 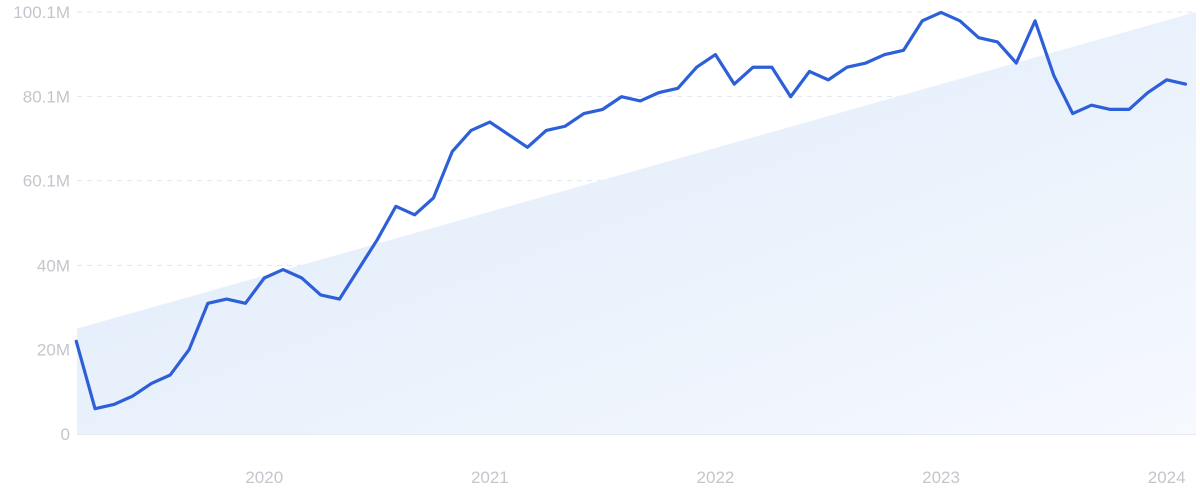 I want to click on x-tick-label-2021: 2021, so click(x=490, y=477).